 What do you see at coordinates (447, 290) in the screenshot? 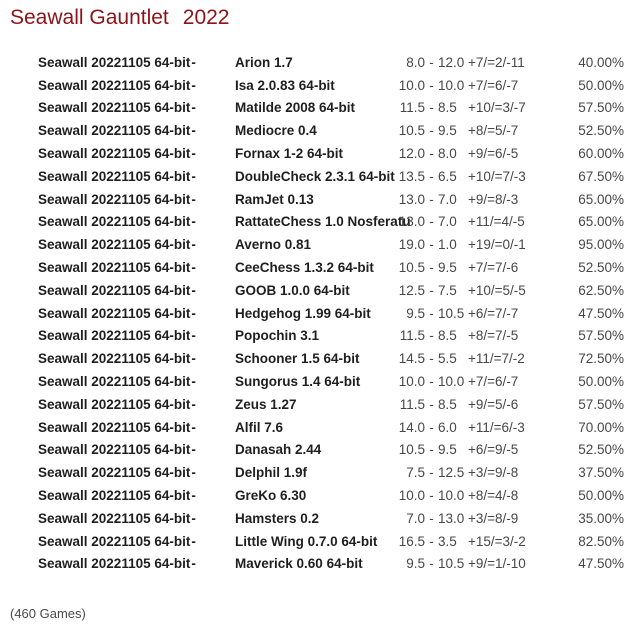
I see `score-against: 7.5` at bounding box center [447, 290].